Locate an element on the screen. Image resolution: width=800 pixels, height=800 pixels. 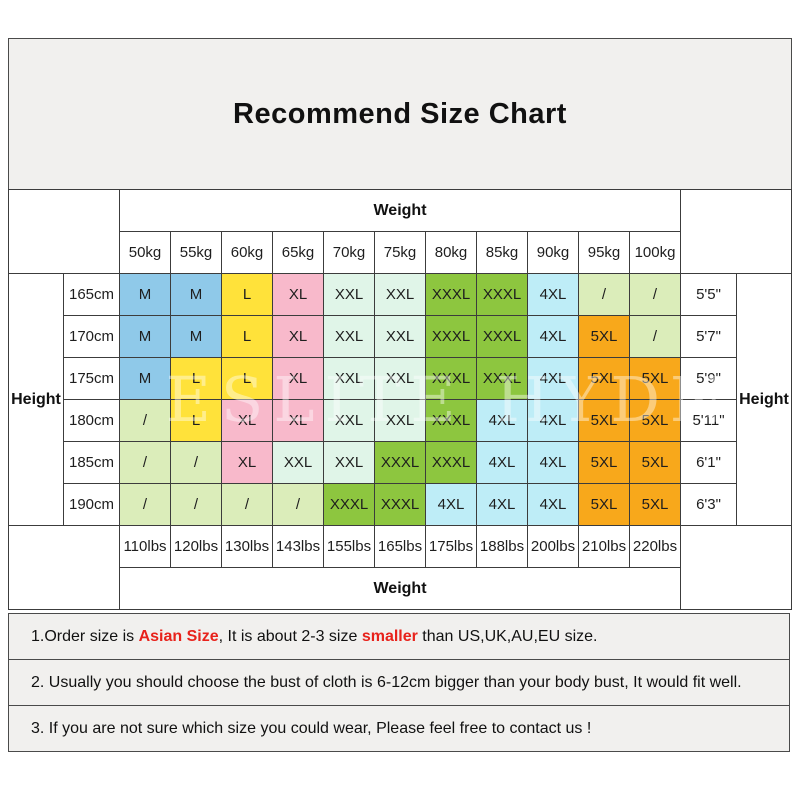
weight-lbs-cell: 175lbs is located at coordinates (451, 546).